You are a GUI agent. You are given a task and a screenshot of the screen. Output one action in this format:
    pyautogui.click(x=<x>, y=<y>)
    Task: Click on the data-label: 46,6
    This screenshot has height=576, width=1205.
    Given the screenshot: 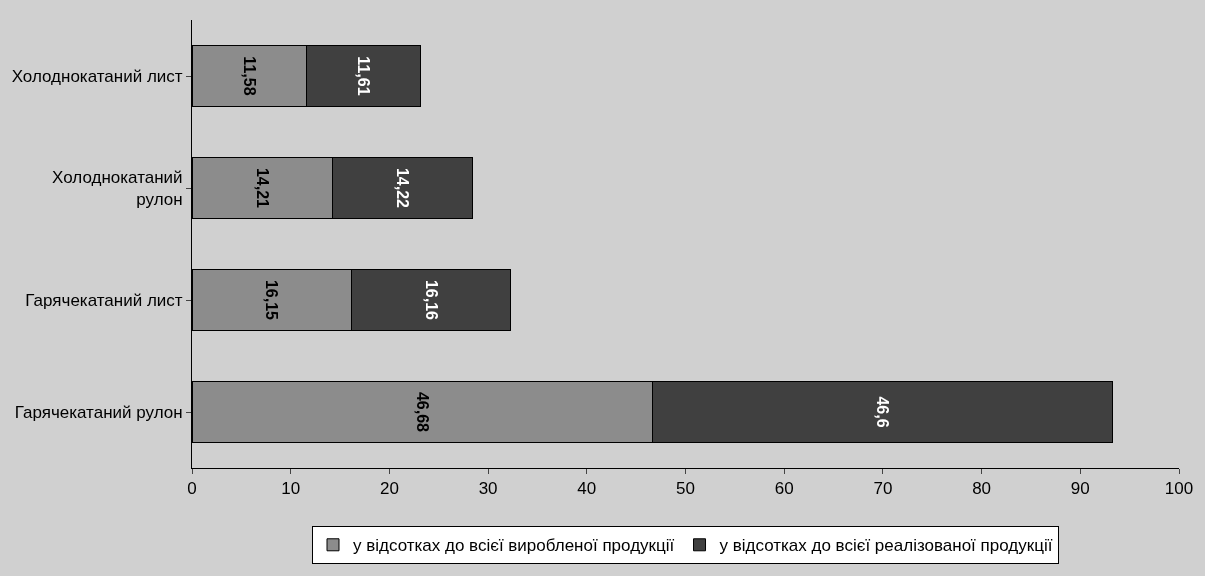 What is the action you would take?
    pyautogui.click(x=883, y=412)
    